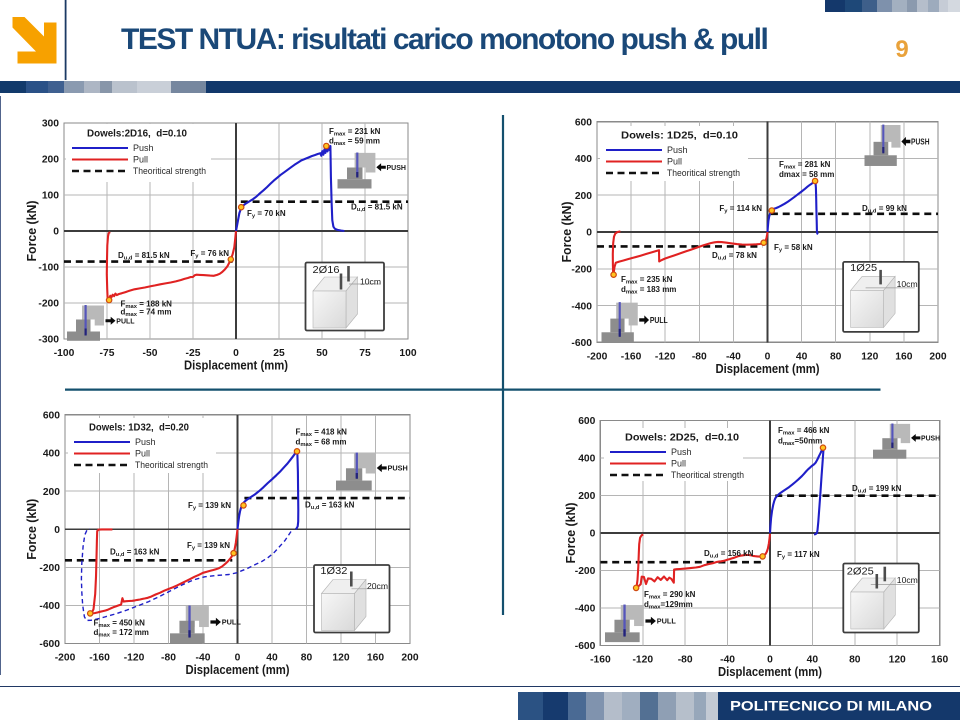 This screenshot has width=960, height=720. I want to click on svg-text: Fmax​ = 235 kN, so click(647, 280).